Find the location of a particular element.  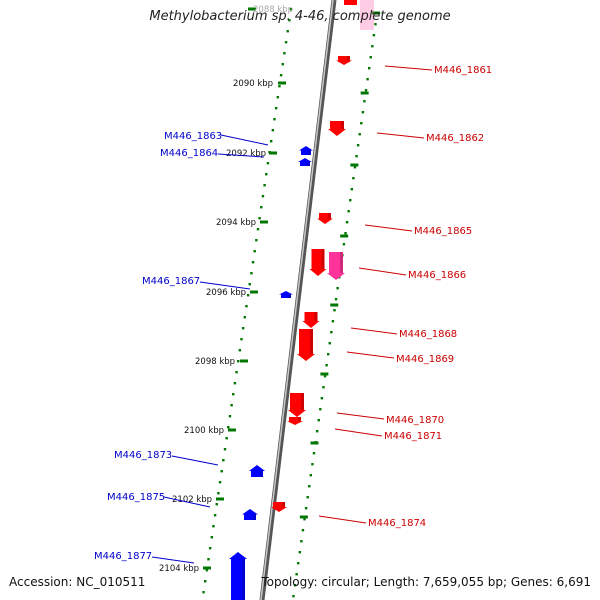

reverse-gene-label: M446_1864 is located at coordinates (189, 153).